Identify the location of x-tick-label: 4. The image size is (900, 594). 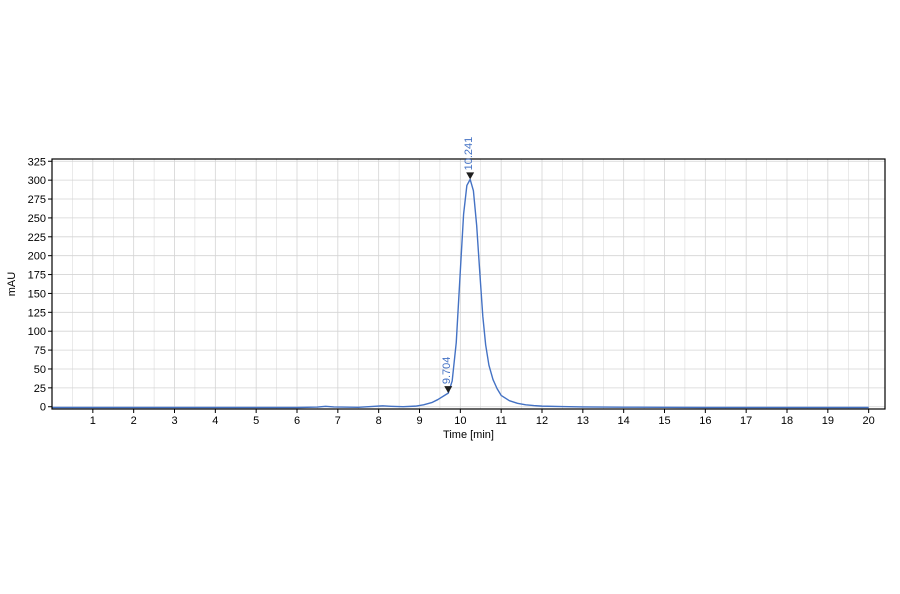
(215, 421).